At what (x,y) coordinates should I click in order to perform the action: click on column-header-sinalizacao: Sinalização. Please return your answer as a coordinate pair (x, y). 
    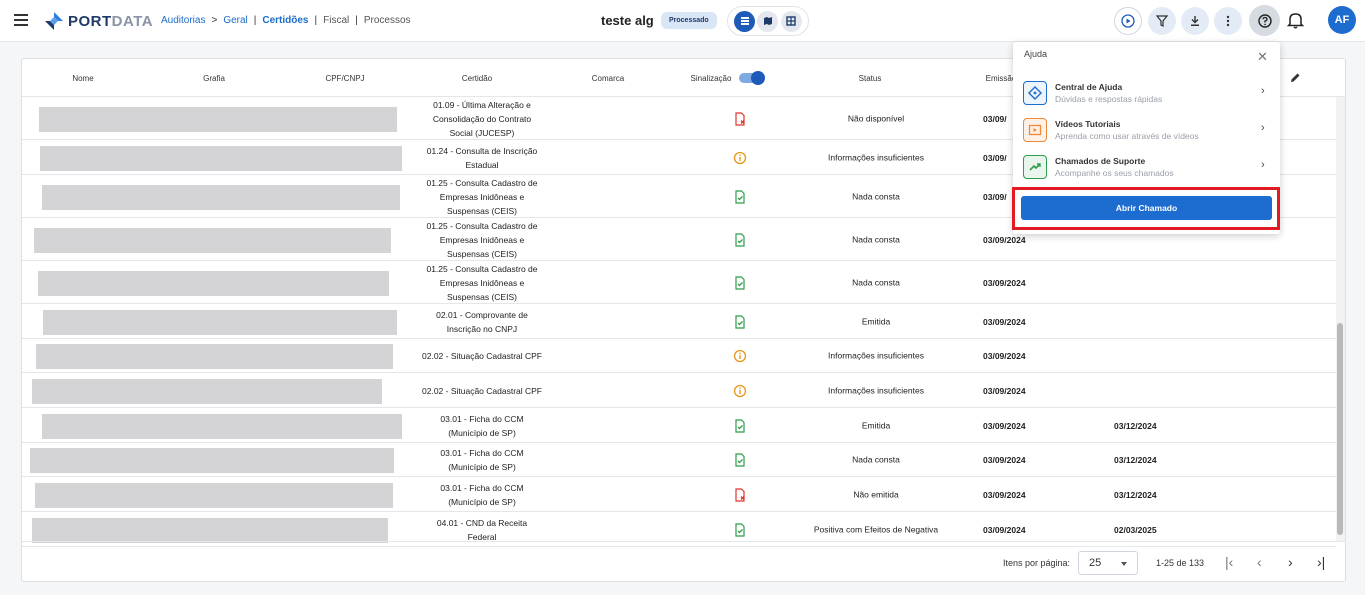
    Looking at the image, I should click on (711, 78).